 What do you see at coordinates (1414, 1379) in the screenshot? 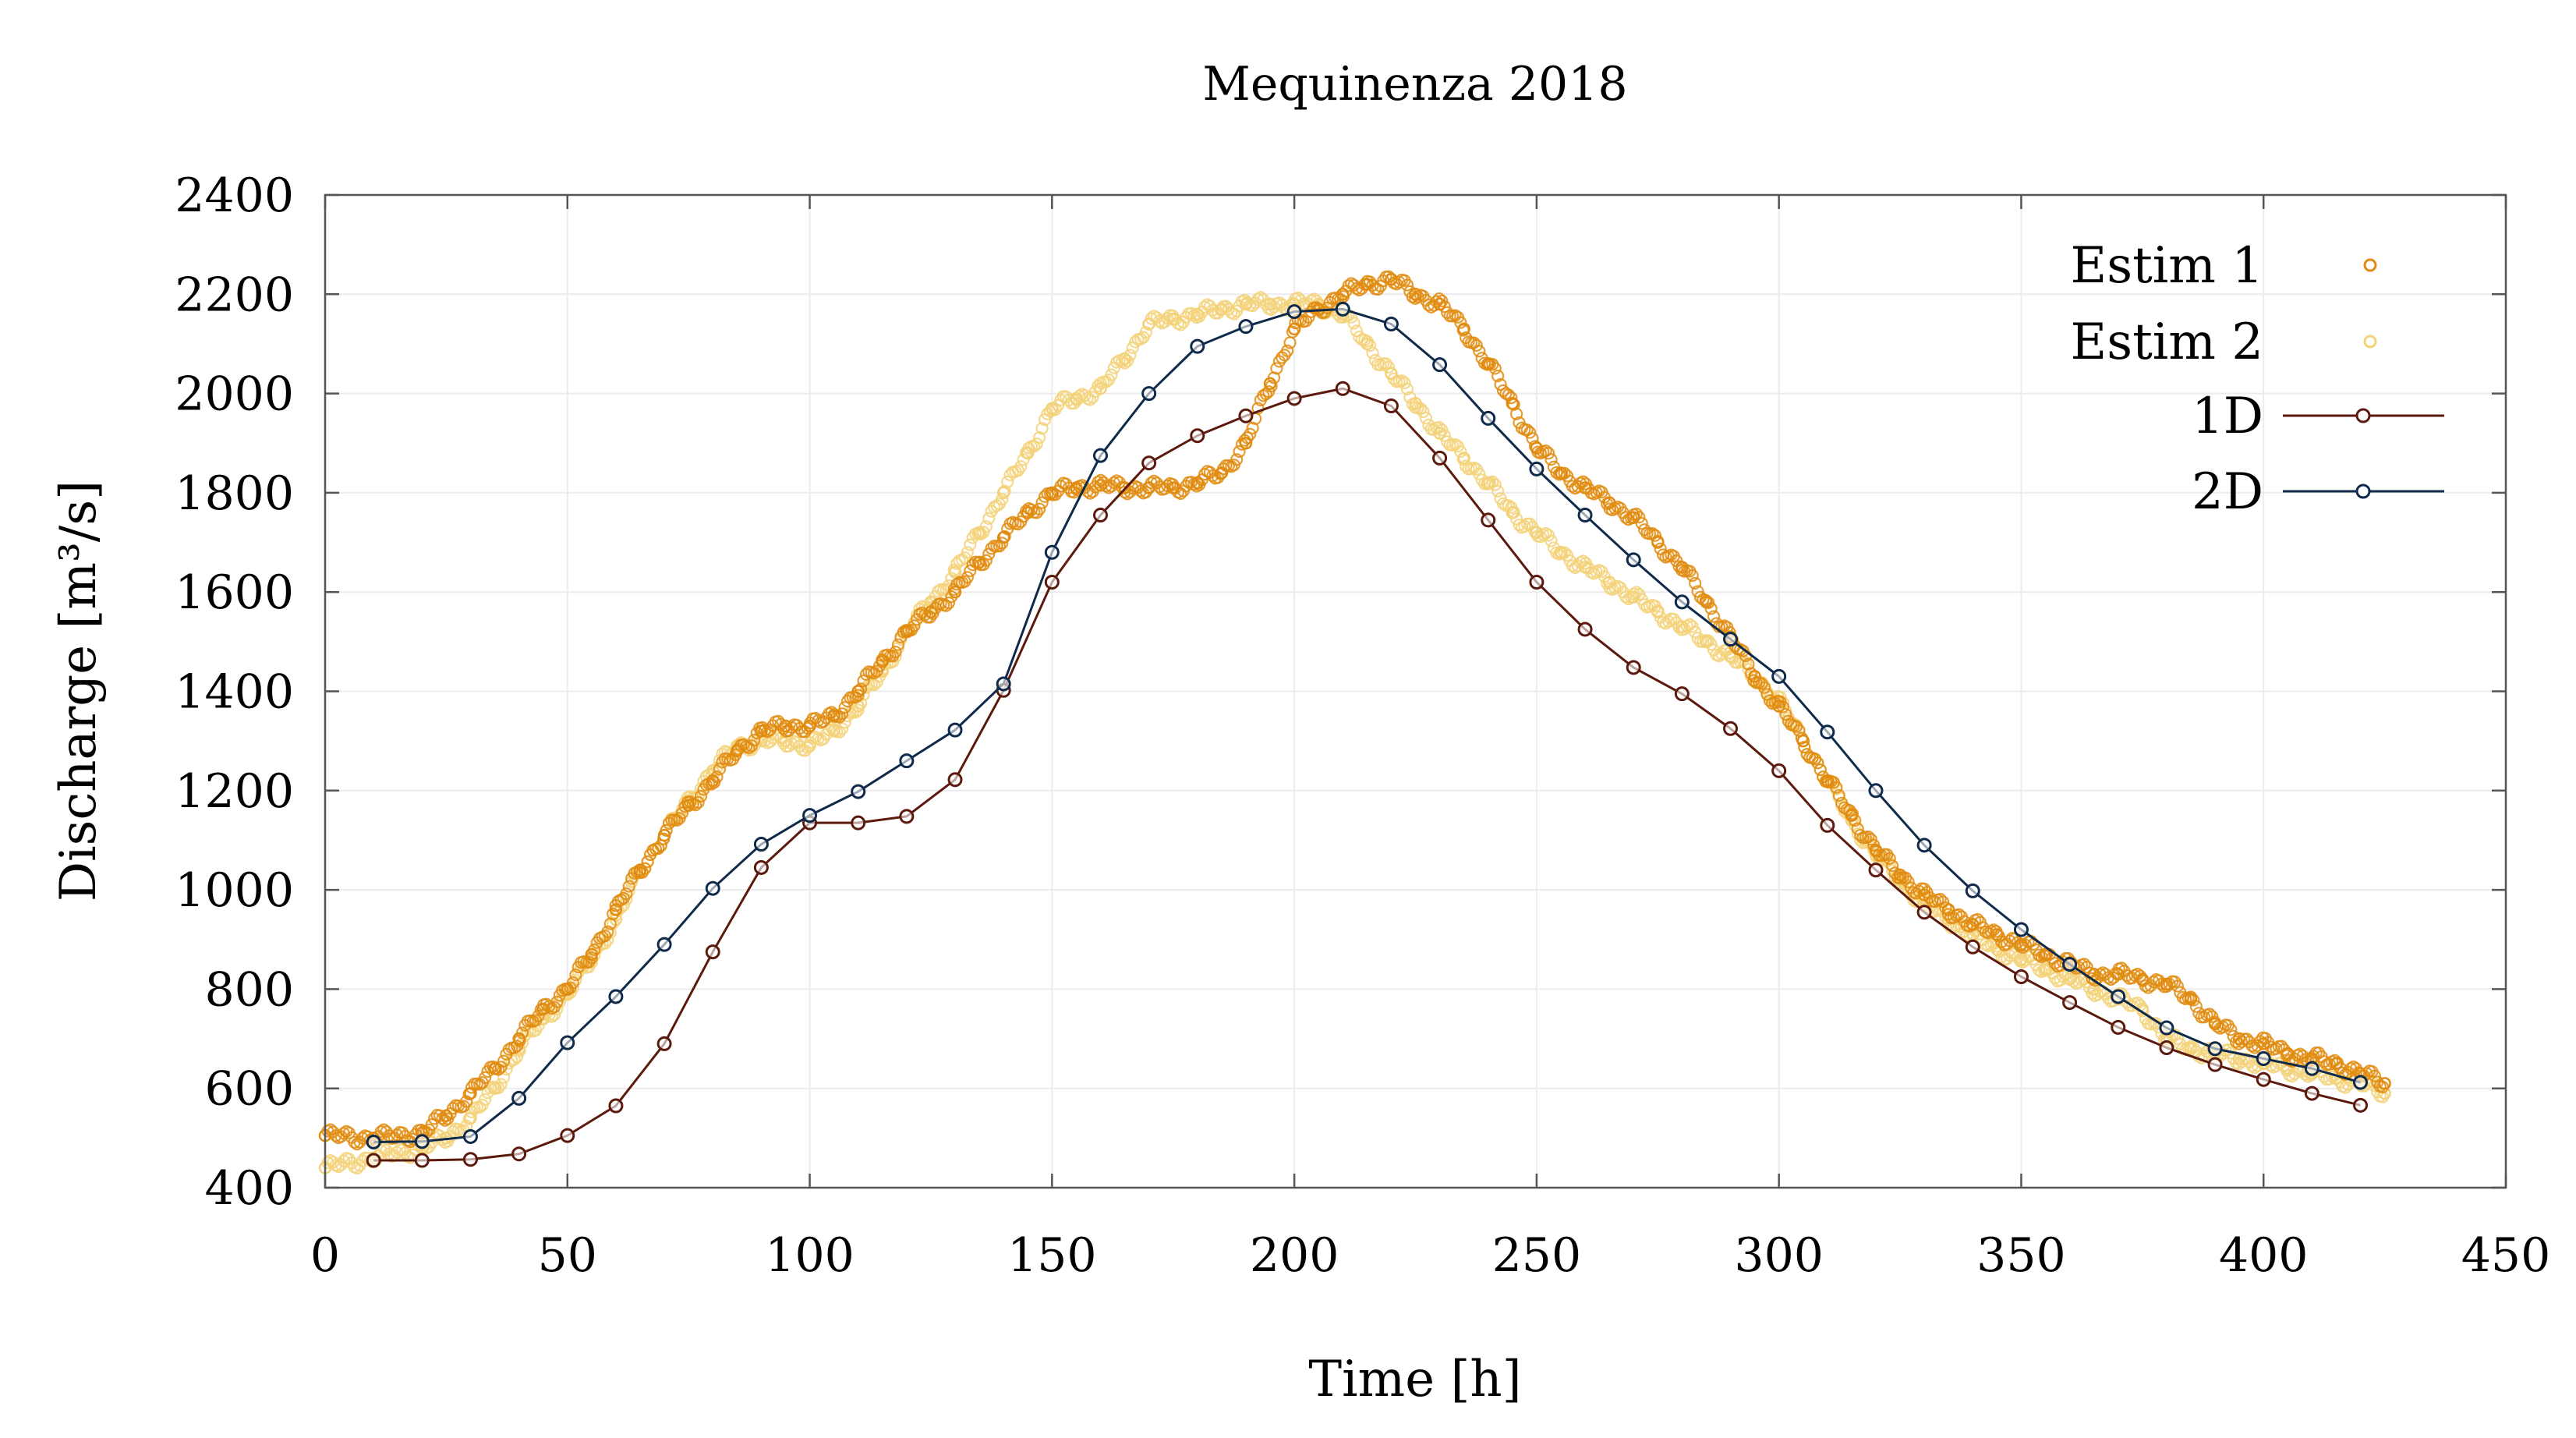
I see `x-axis-title: Time [h]` at bounding box center [1414, 1379].